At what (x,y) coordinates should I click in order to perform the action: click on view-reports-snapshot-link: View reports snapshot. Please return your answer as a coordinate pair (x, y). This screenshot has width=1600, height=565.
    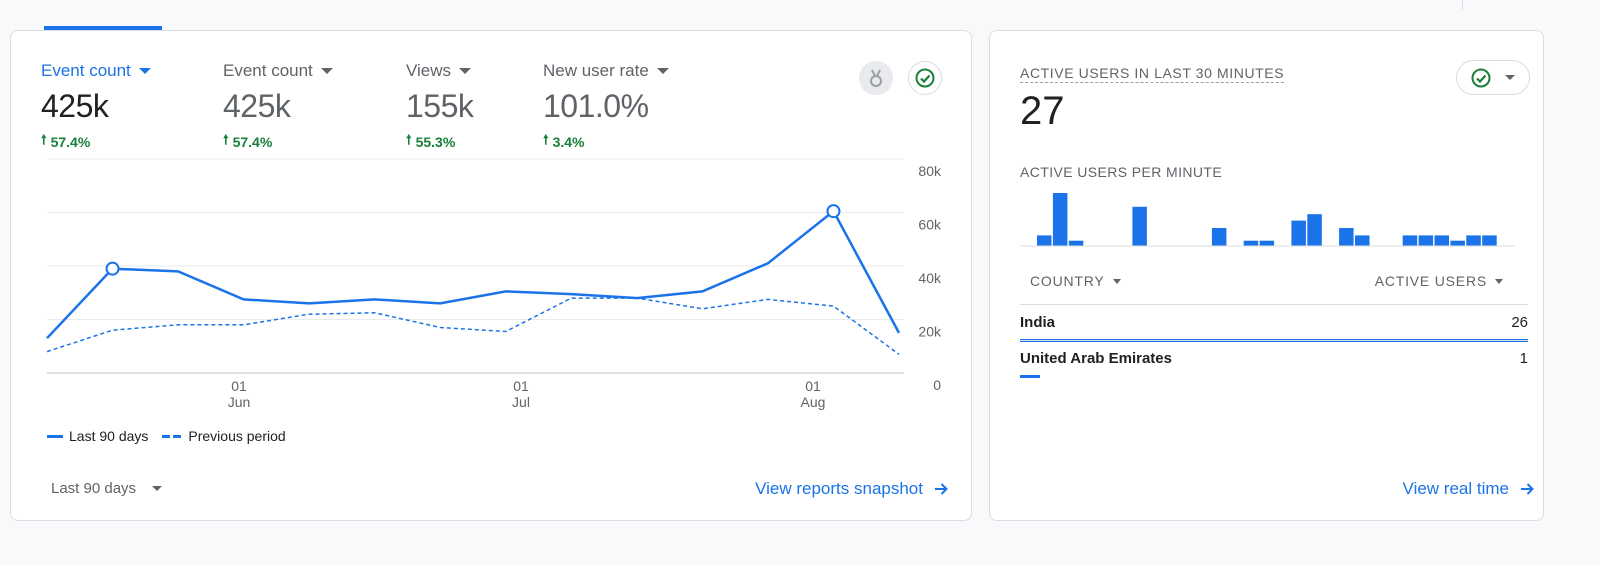
    Looking at the image, I should click on (852, 489).